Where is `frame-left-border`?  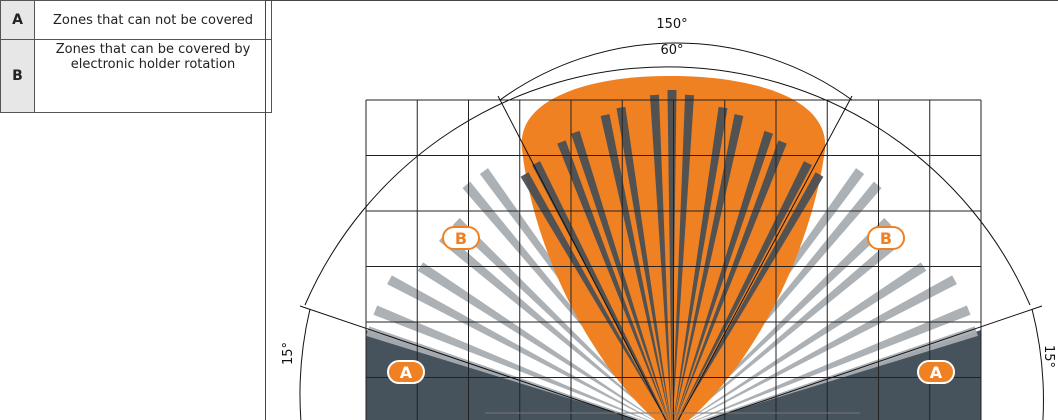 frame-left-border is located at coordinates (265, 210).